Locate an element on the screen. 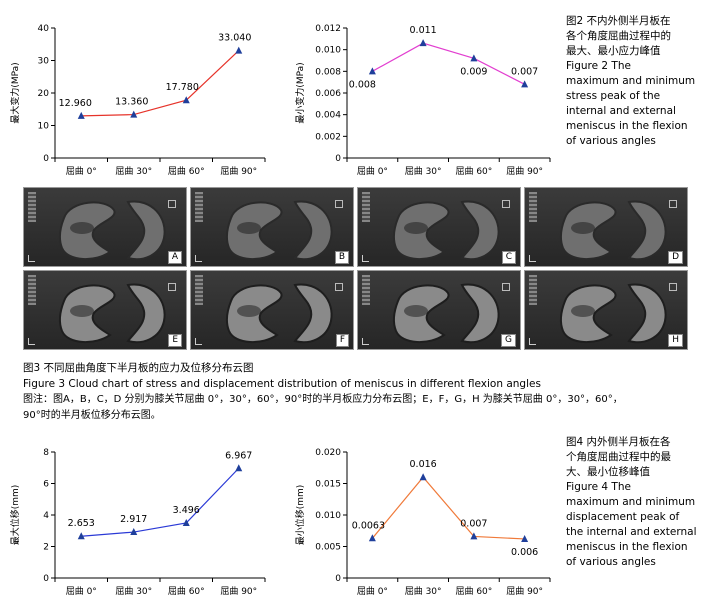  data-label: 0.006 is located at coordinates (524, 552).